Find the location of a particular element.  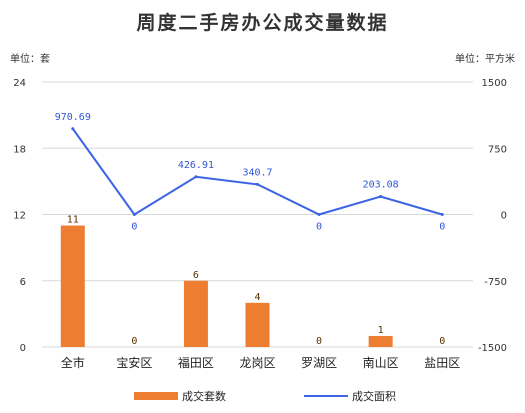

right-tick-label: -1500 is located at coordinates (492, 348).